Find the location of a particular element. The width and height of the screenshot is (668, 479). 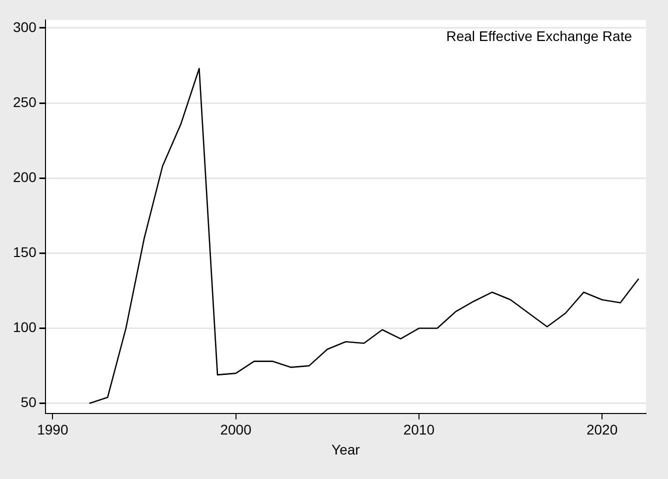

y-tick-label: 150 is located at coordinates (25, 252).